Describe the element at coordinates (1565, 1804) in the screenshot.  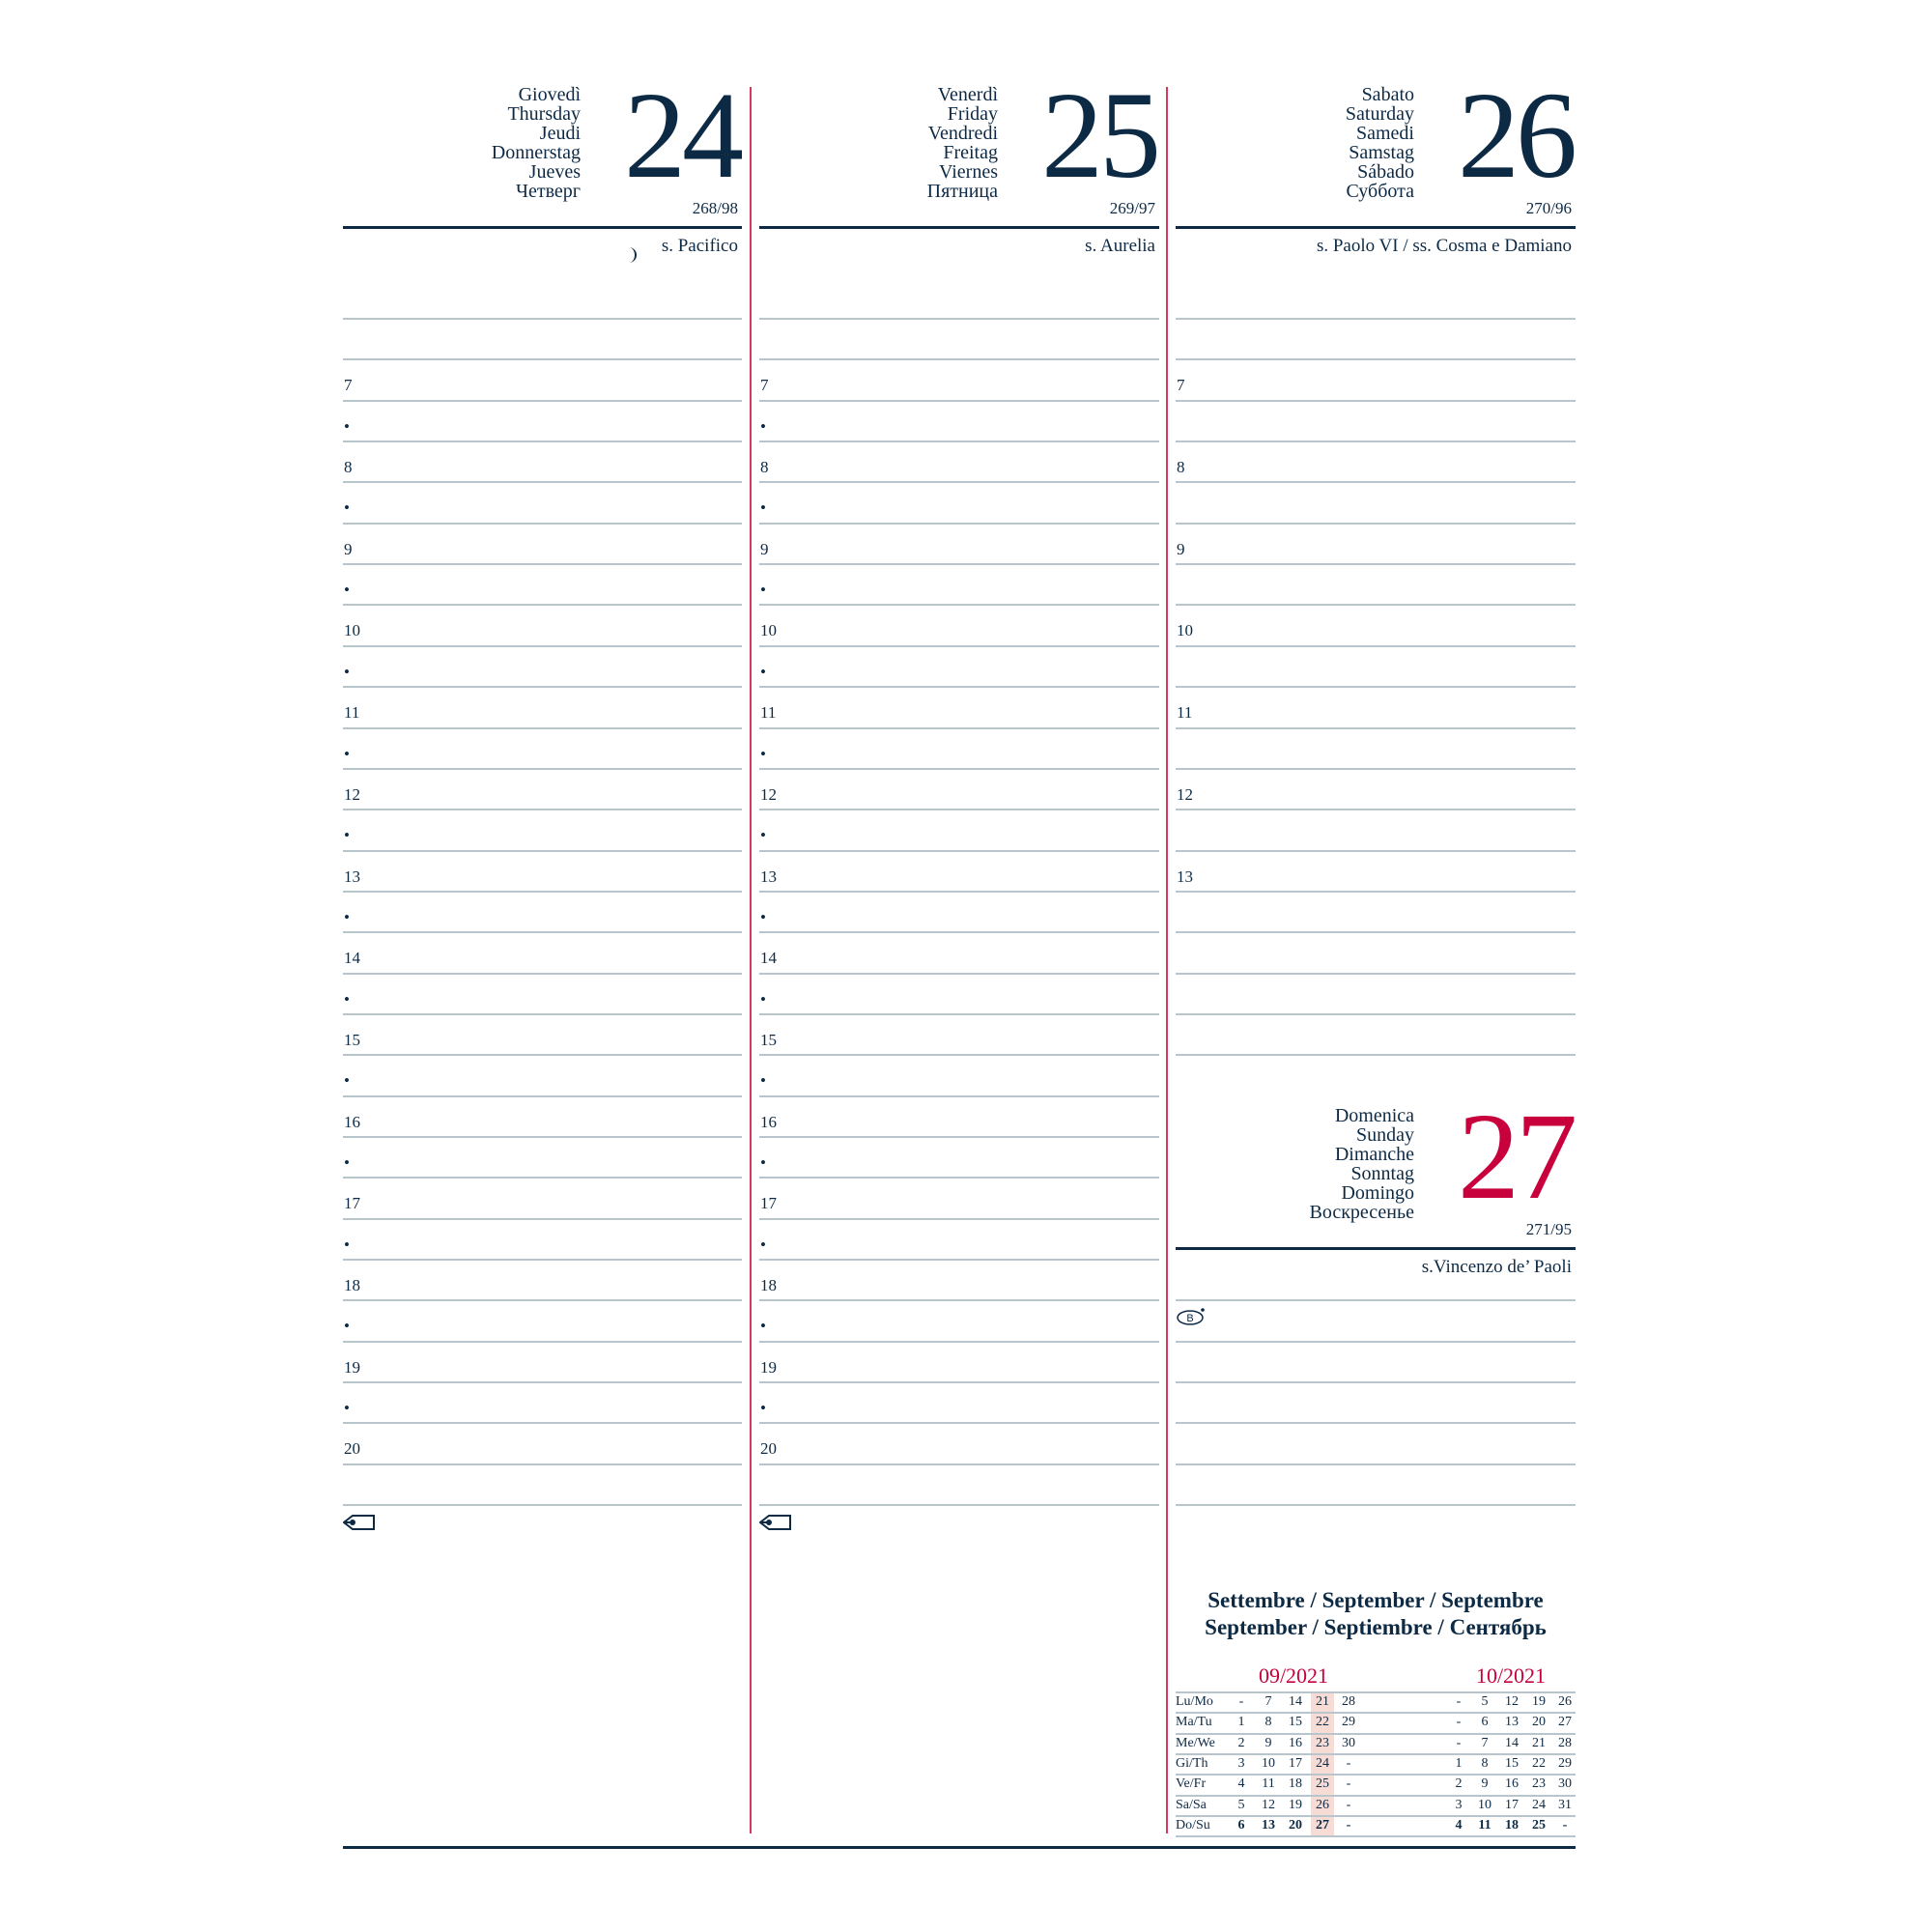
I see `calendar-date: 31` at that location.